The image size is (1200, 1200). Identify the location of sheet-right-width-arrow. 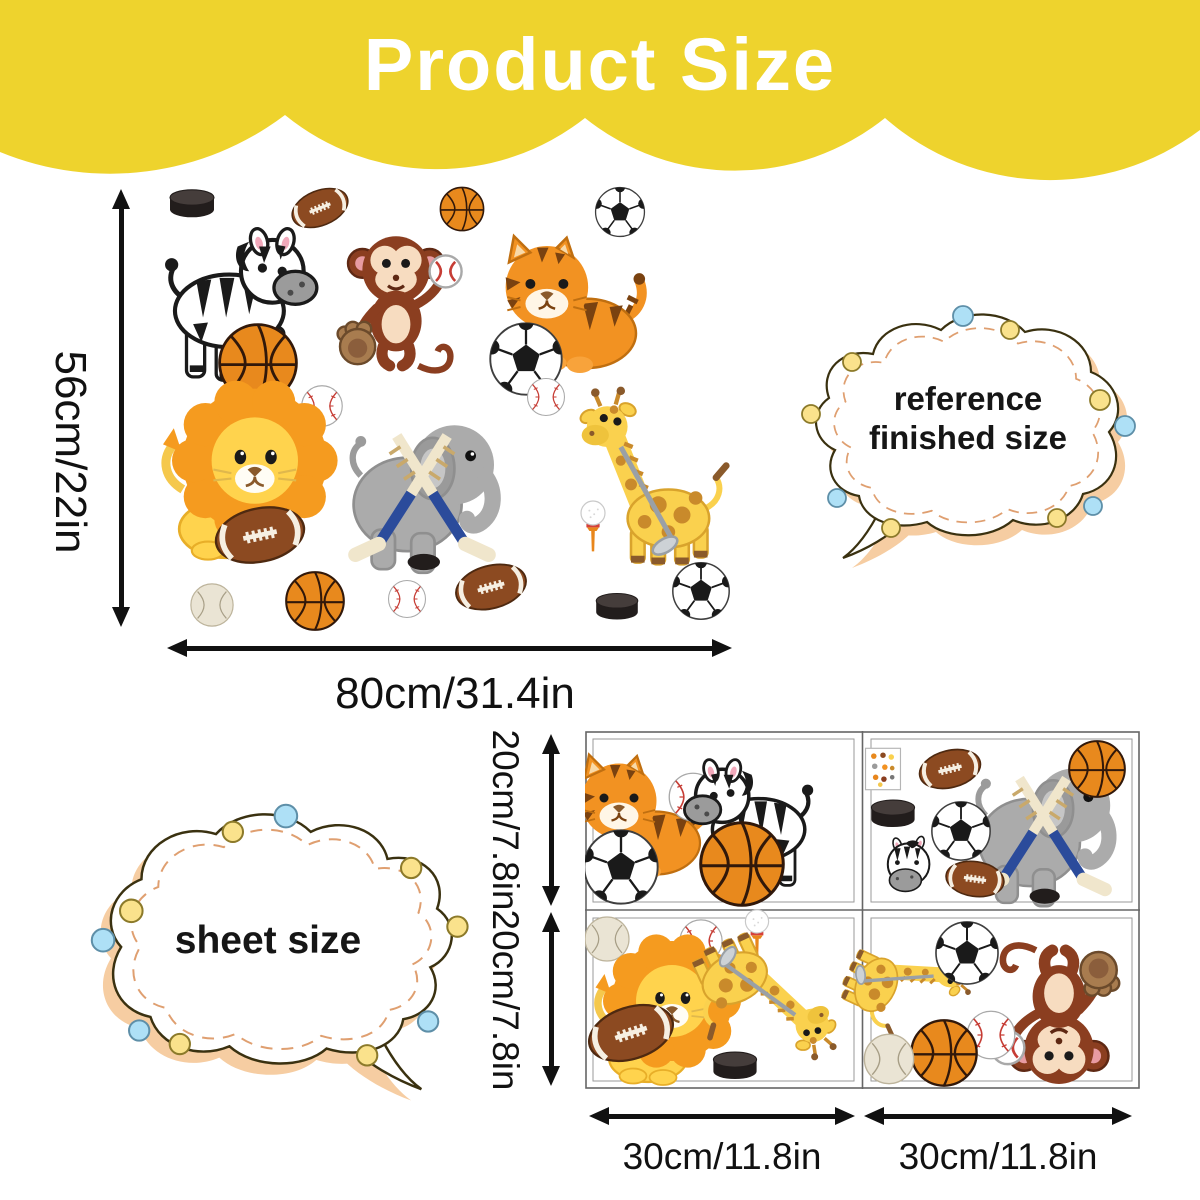
(998, 1116).